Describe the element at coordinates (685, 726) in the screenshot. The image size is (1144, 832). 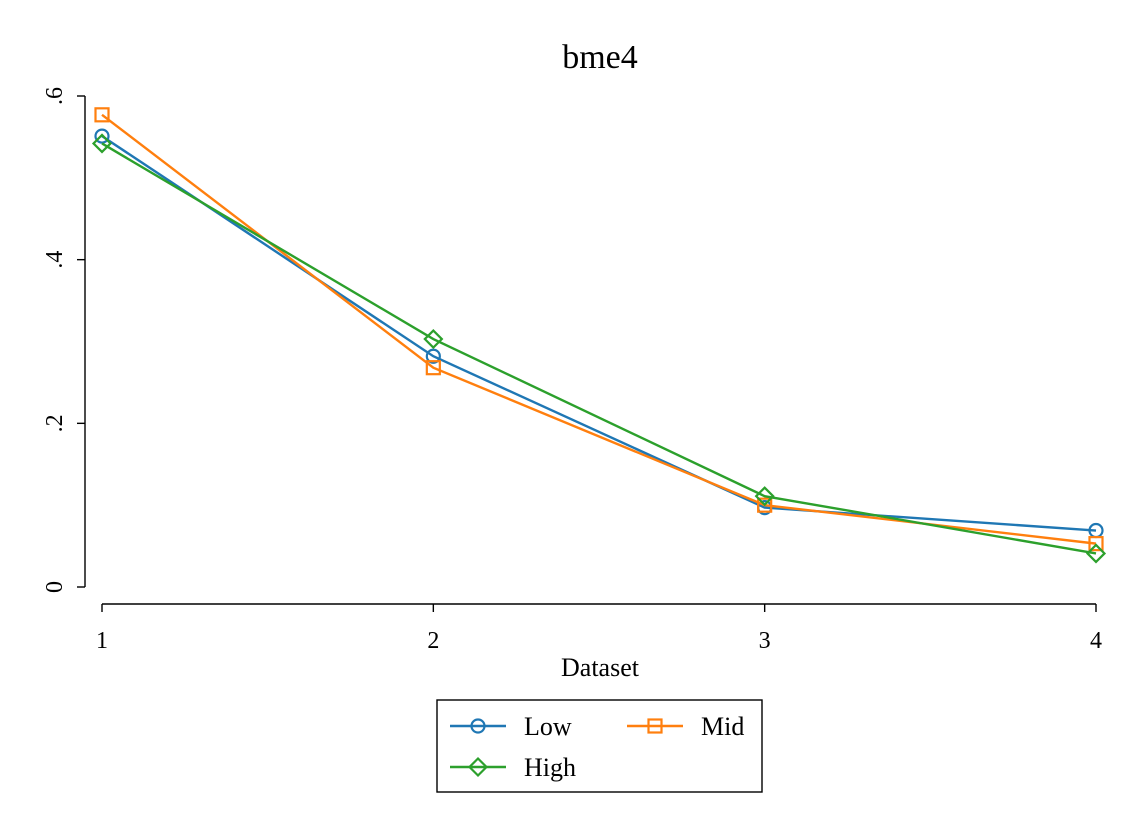
I see `legend-item-mid: Mid` at that location.